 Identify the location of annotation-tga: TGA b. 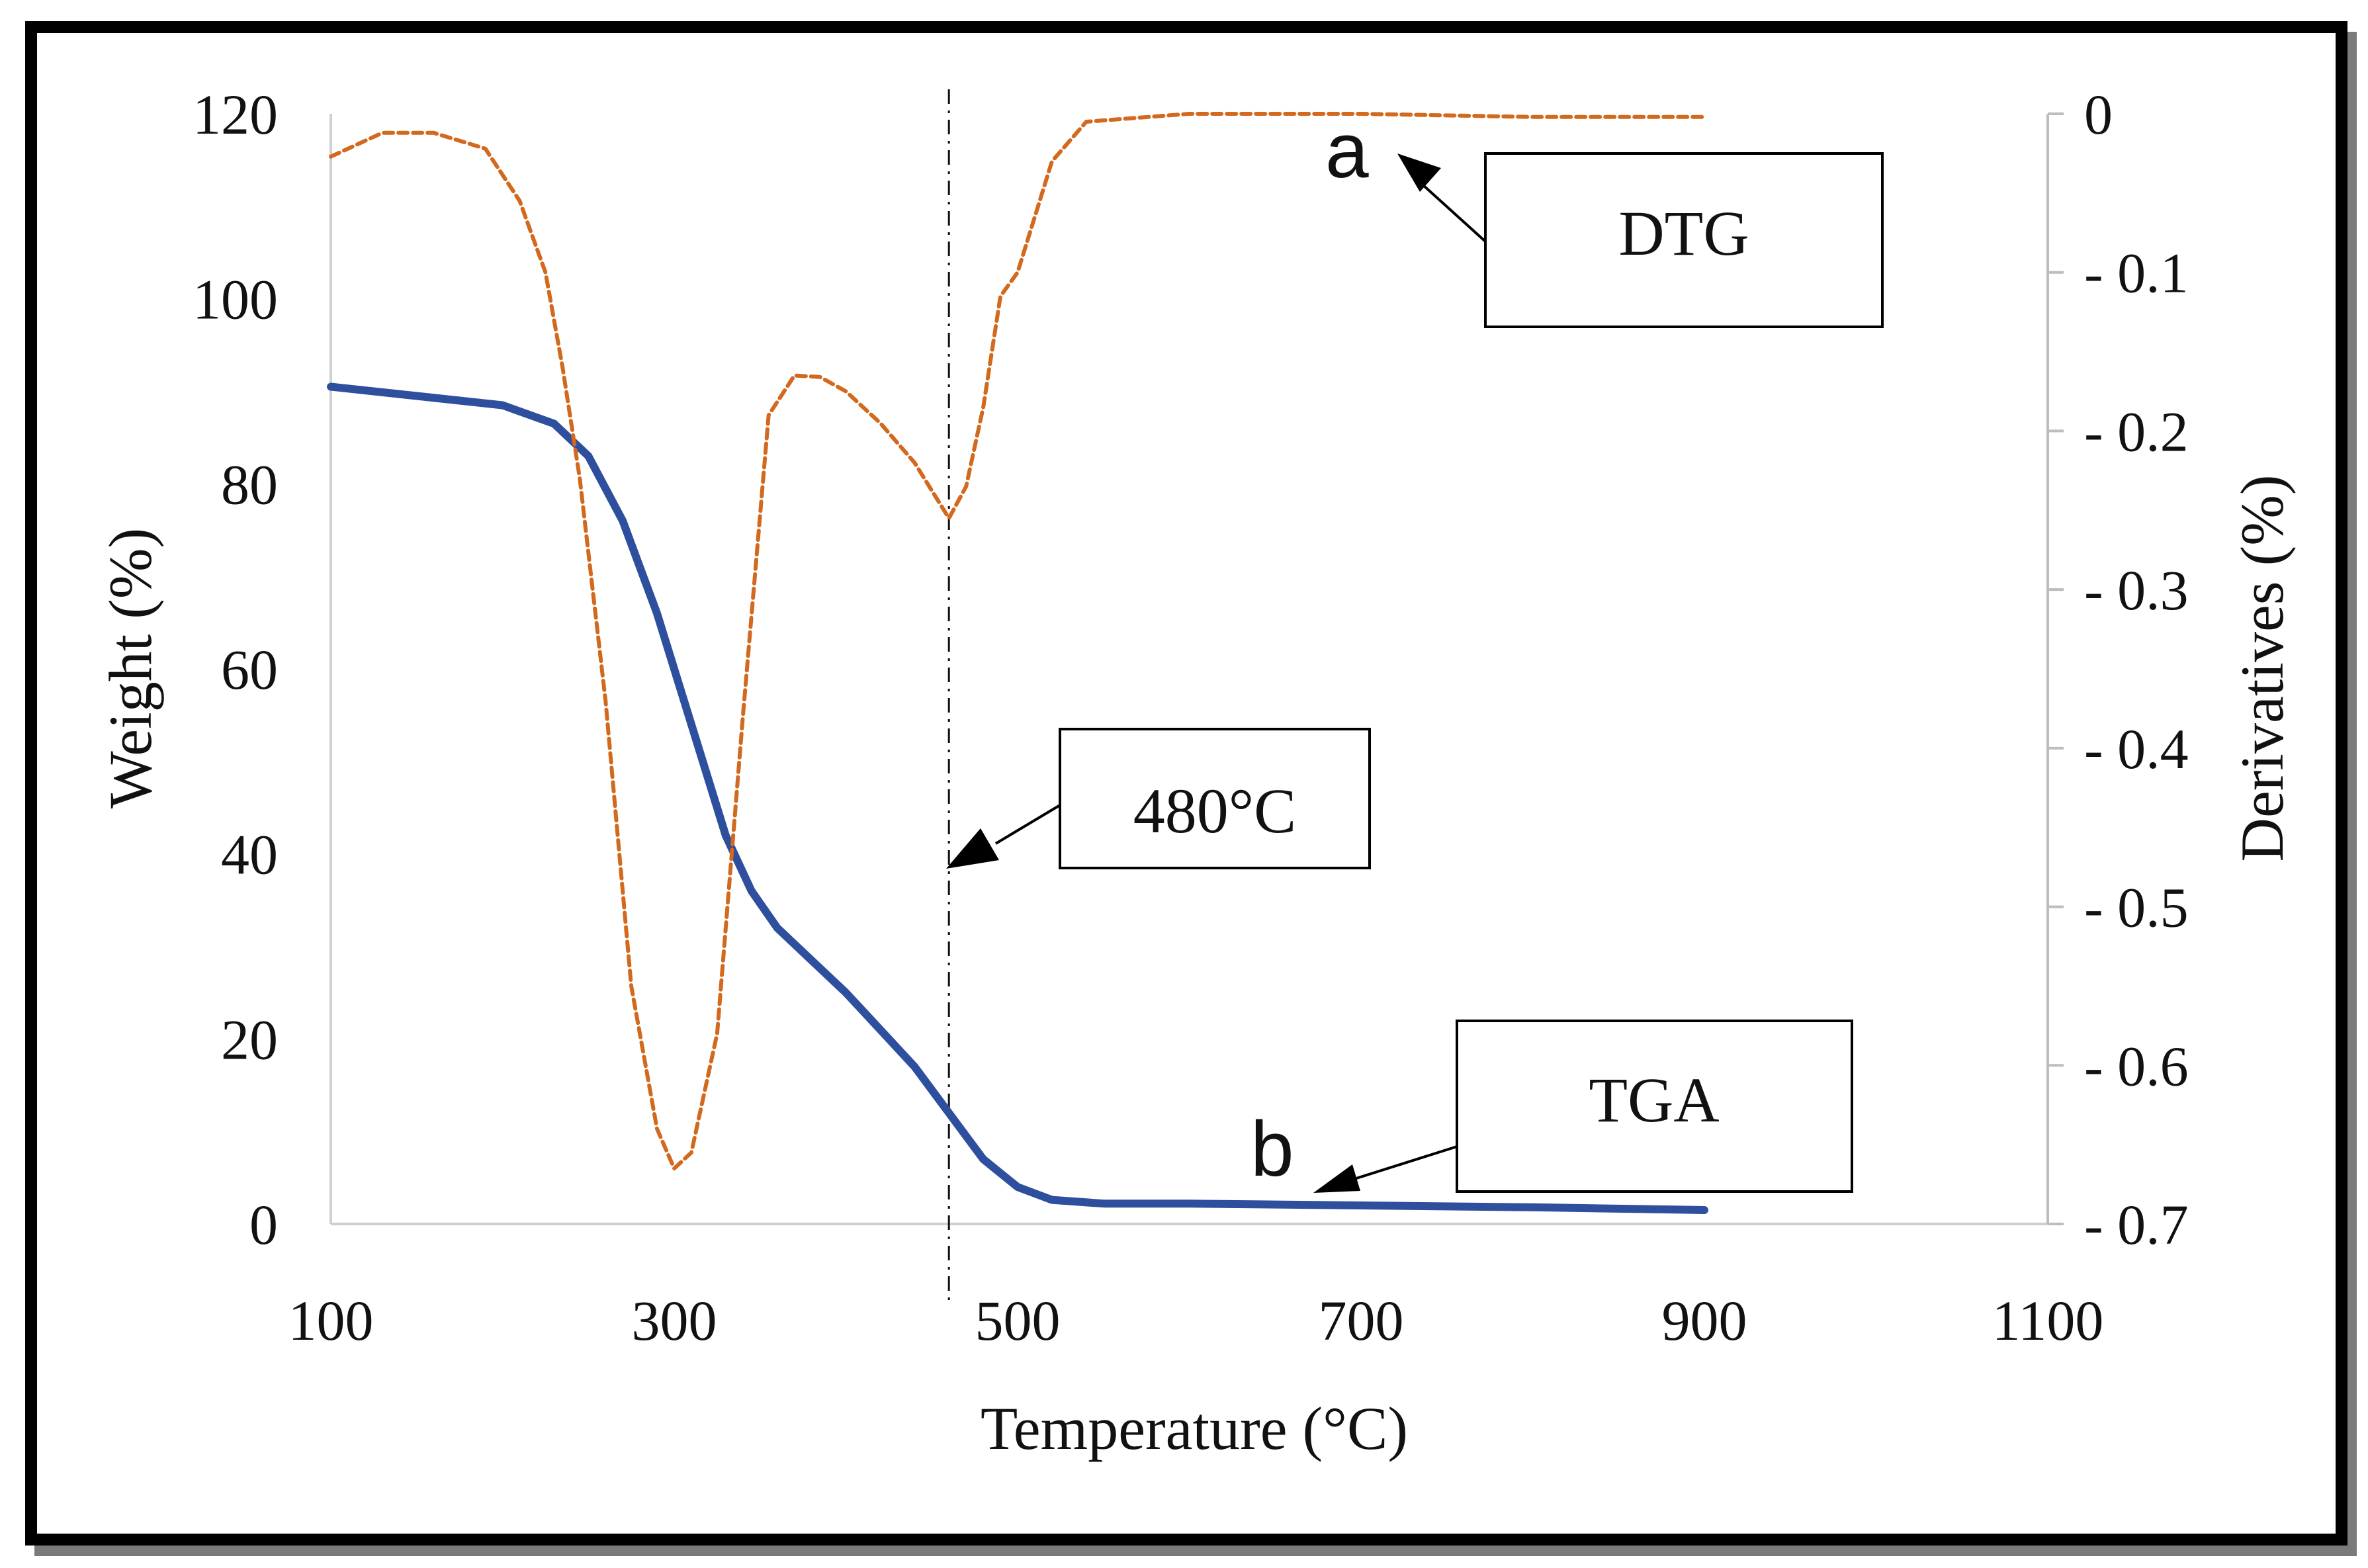
(1551, 1106).